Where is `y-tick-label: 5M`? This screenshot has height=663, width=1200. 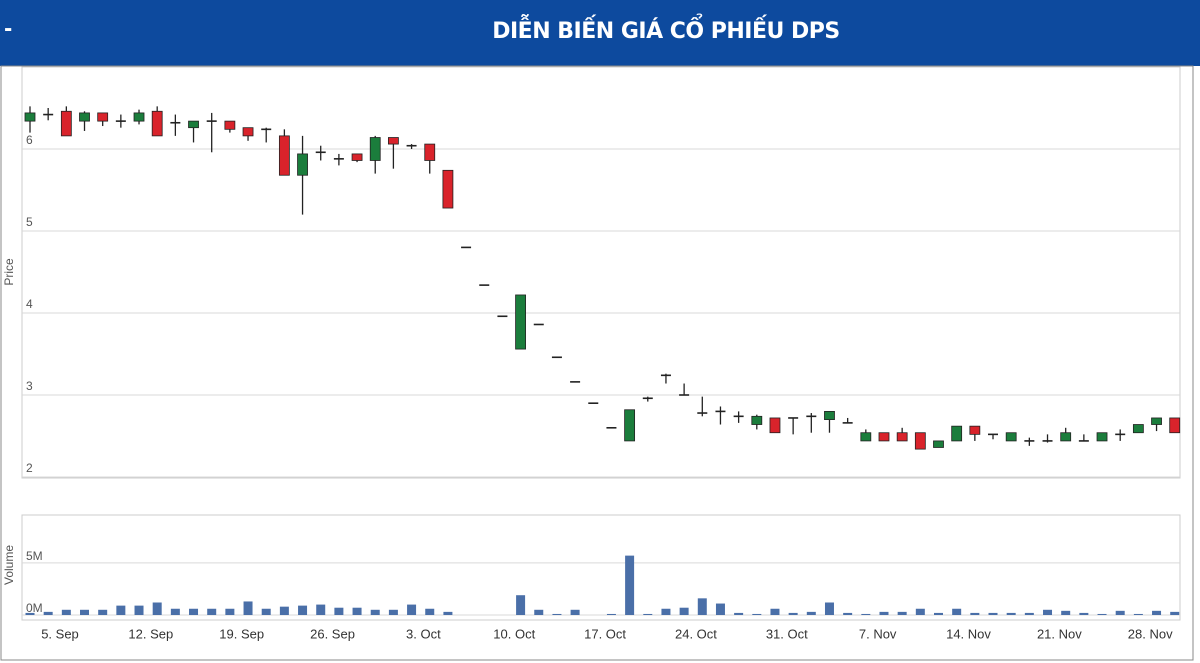
y-tick-label: 5M is located at coordinates (34, 556).